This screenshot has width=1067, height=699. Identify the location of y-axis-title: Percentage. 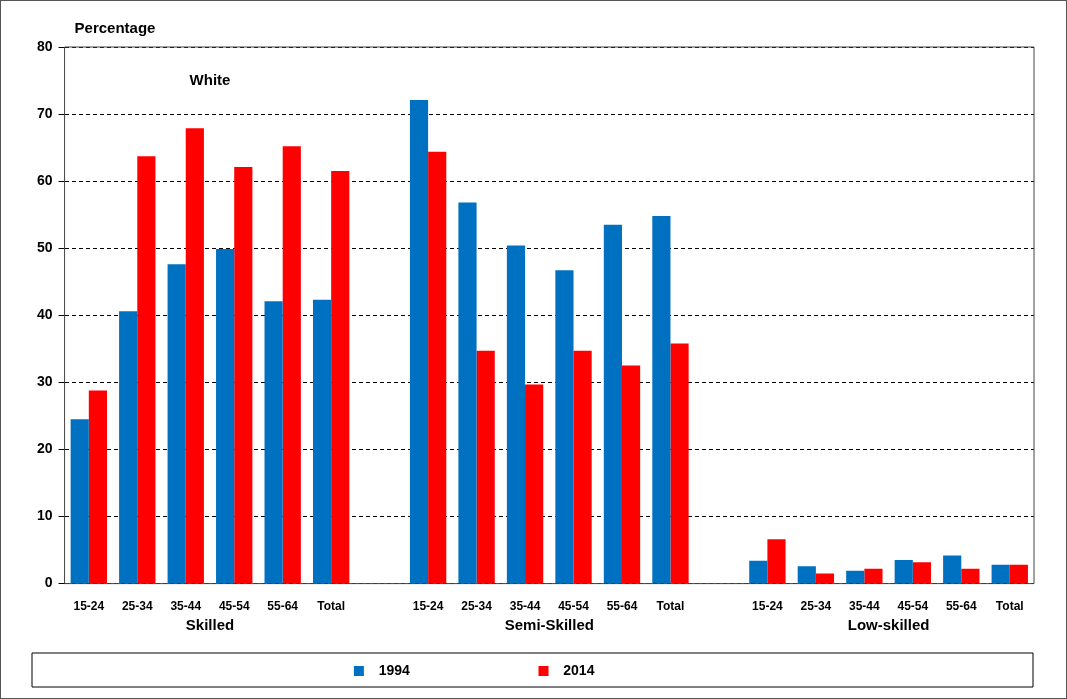
(115, 27).